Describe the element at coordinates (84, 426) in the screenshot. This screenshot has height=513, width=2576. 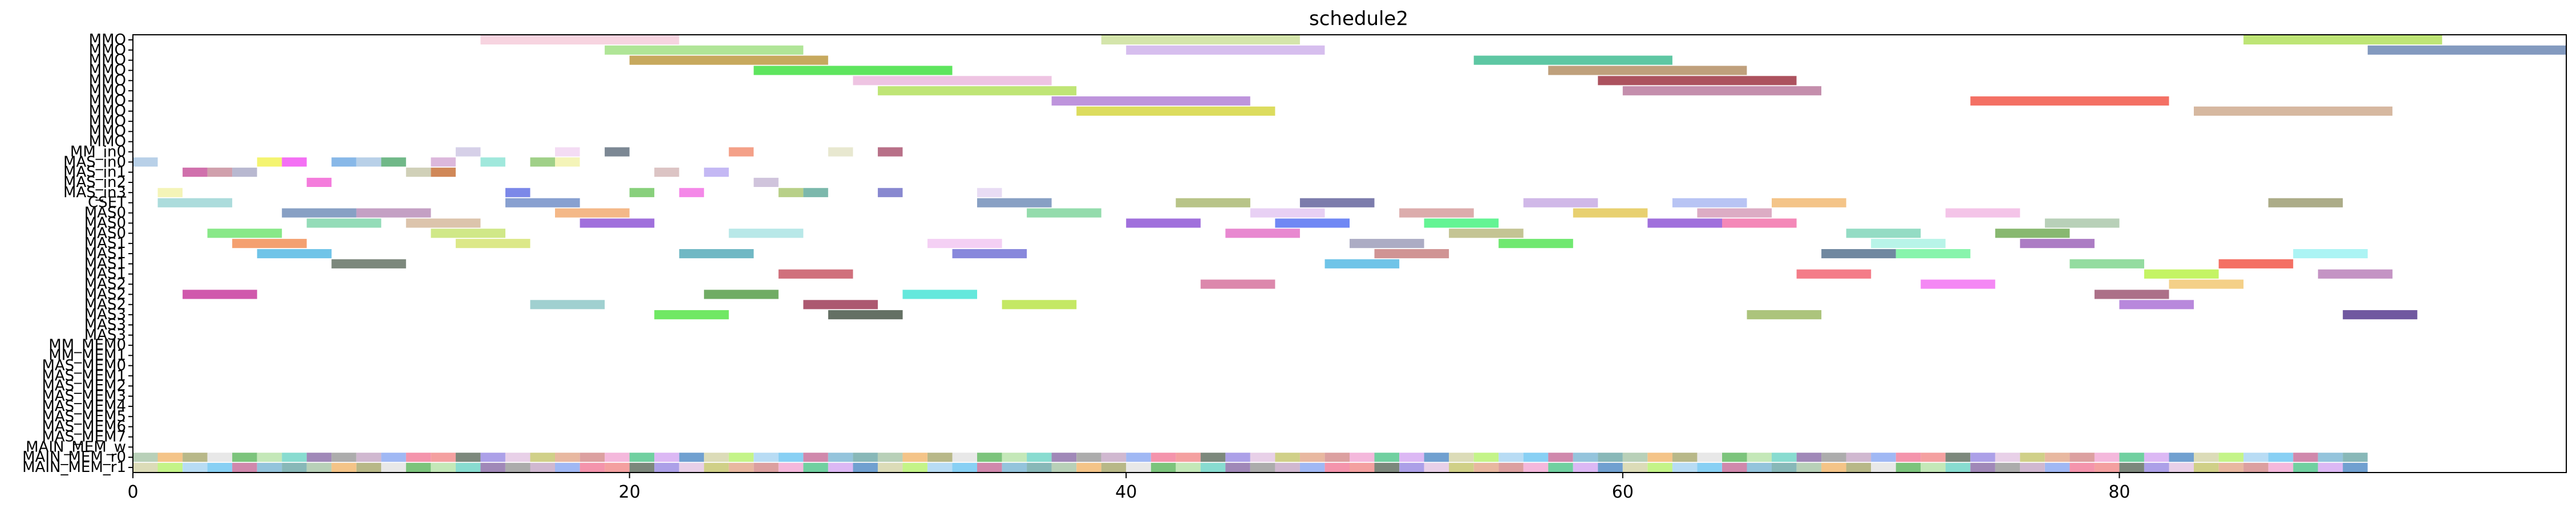
I see `y-tick-label: MAS_MEM6` at that location.